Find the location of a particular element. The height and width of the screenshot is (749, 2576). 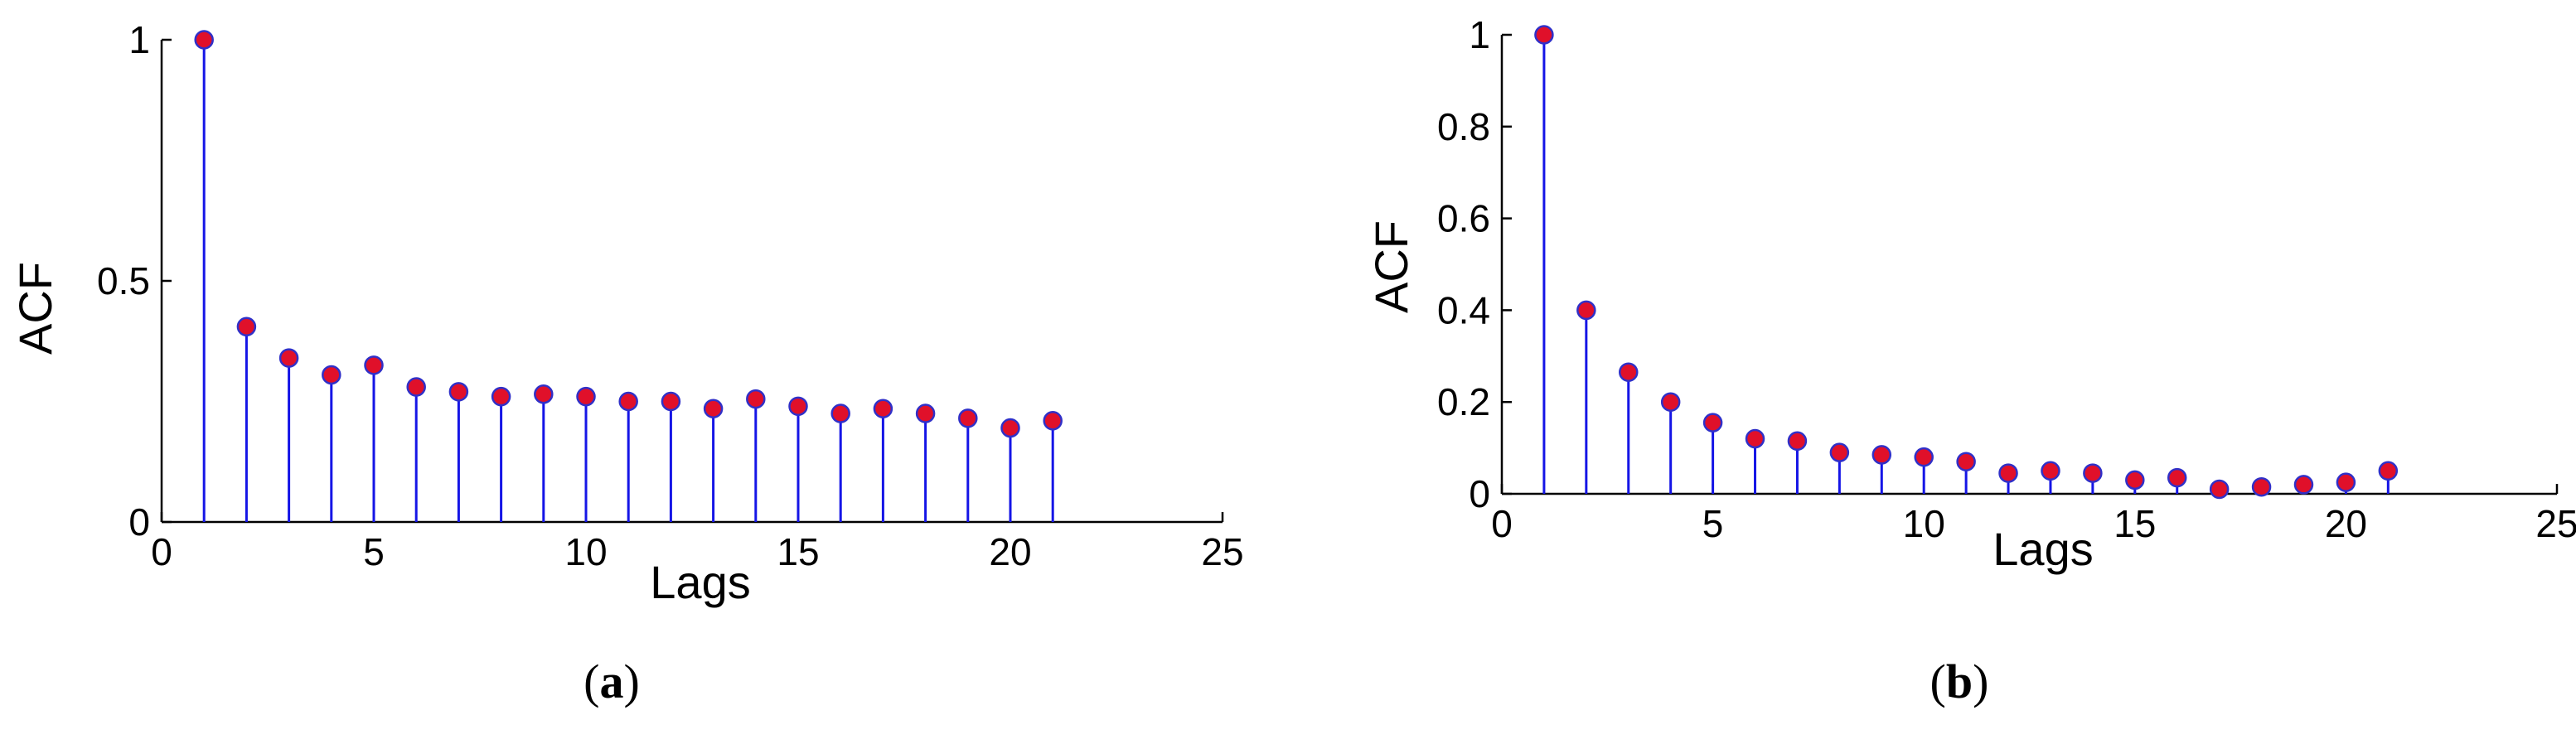

x-tick-label-a-1: 5 is located at coordinates (374, 551).